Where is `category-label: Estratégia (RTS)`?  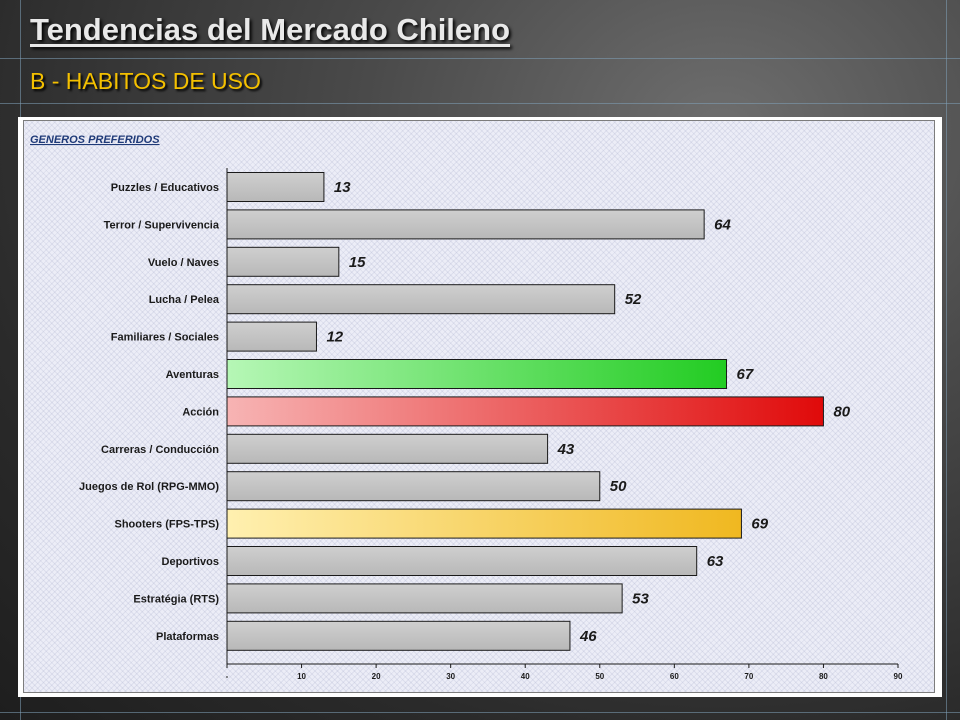
category-label: Estratégia (RTS) is located at coordinates (176, 599).